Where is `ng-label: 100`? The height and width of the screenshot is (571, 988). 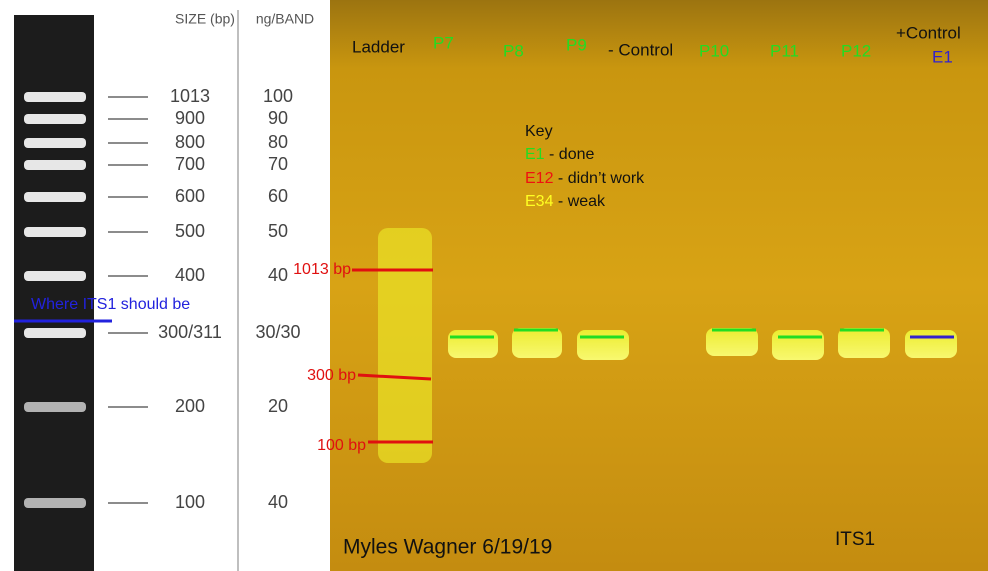
ng-label: 100 is located at coordinates (278, 96).